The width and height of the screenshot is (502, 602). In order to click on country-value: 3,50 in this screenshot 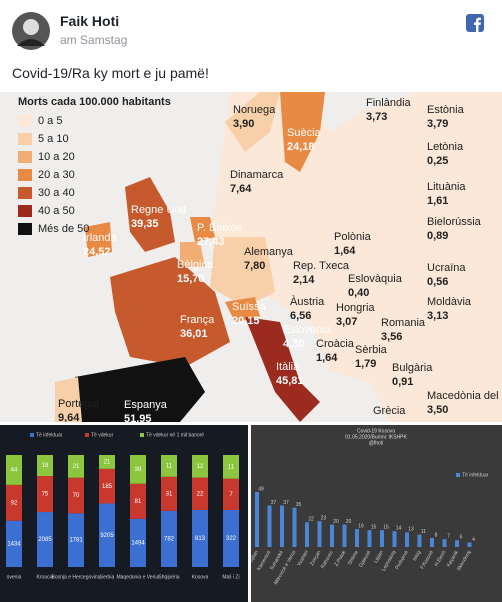, I will do `click(437, 410)`.